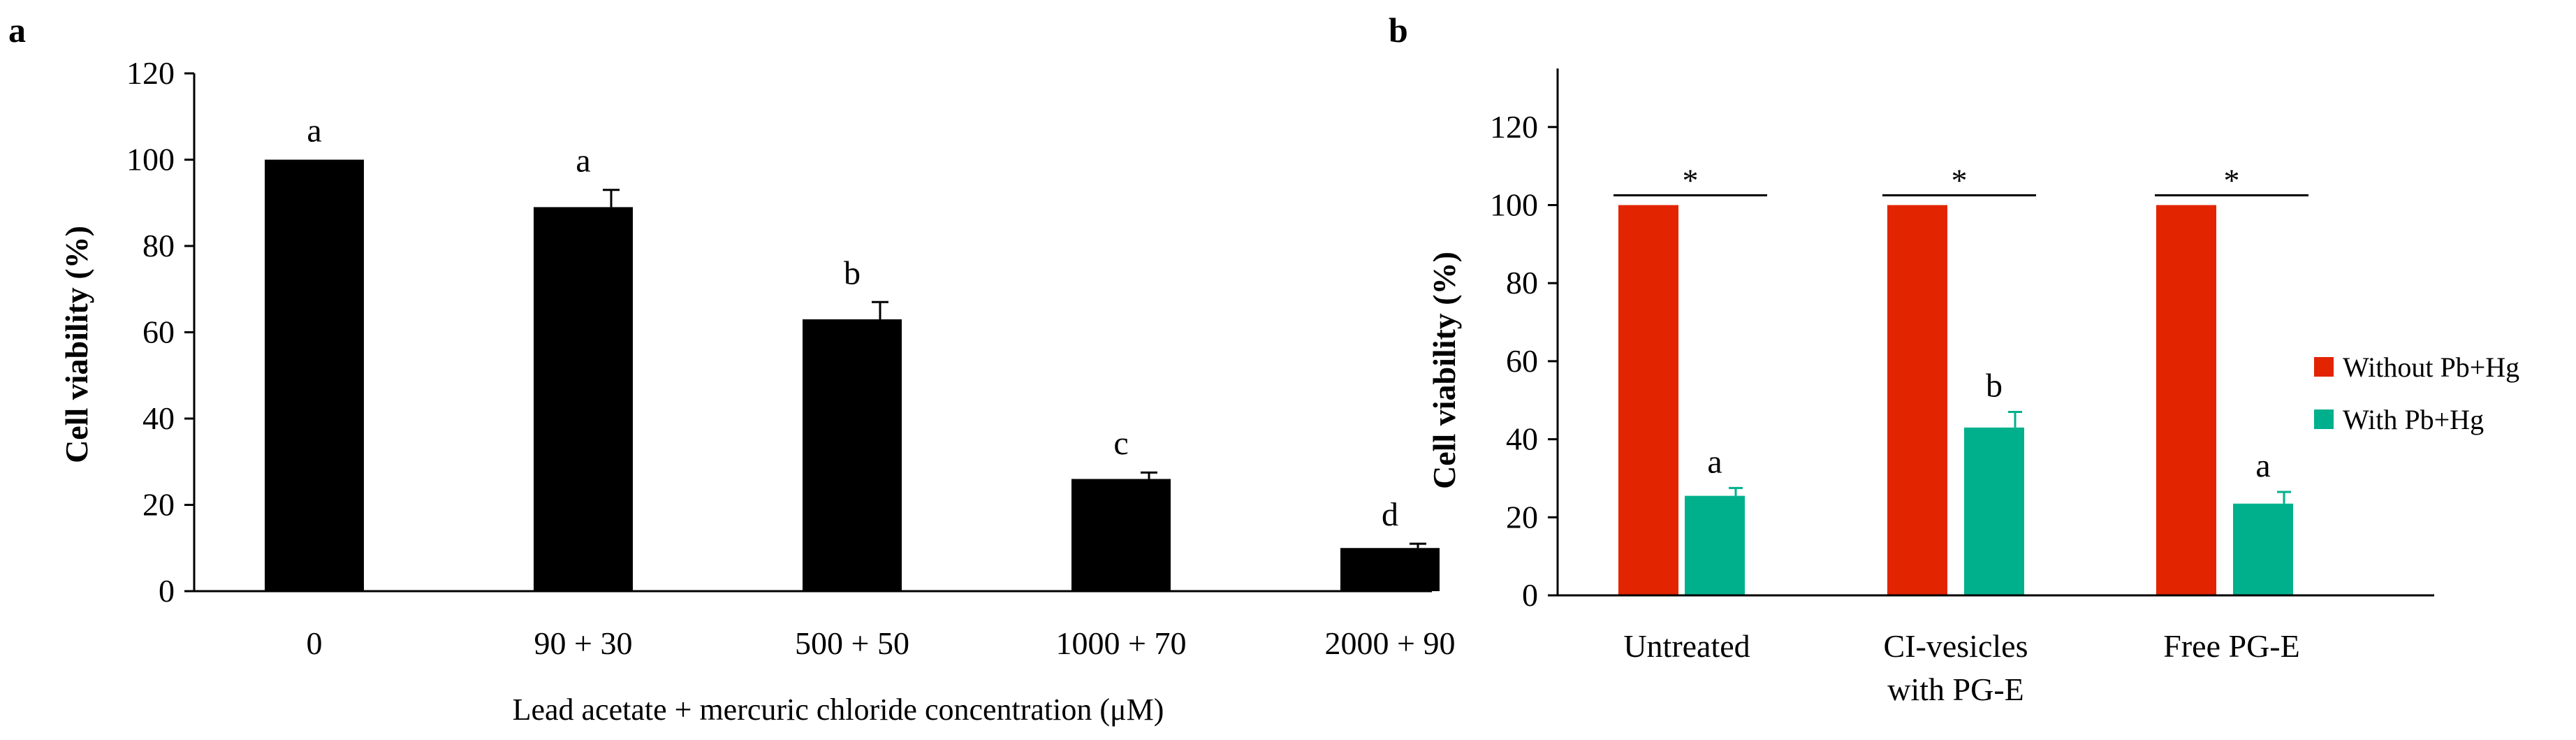  What do you see at coordinates (1121, 643) in the screenshot?
I see `panel-a-xtick-label: 1000 + 70` at bounding box center [1121, 643].